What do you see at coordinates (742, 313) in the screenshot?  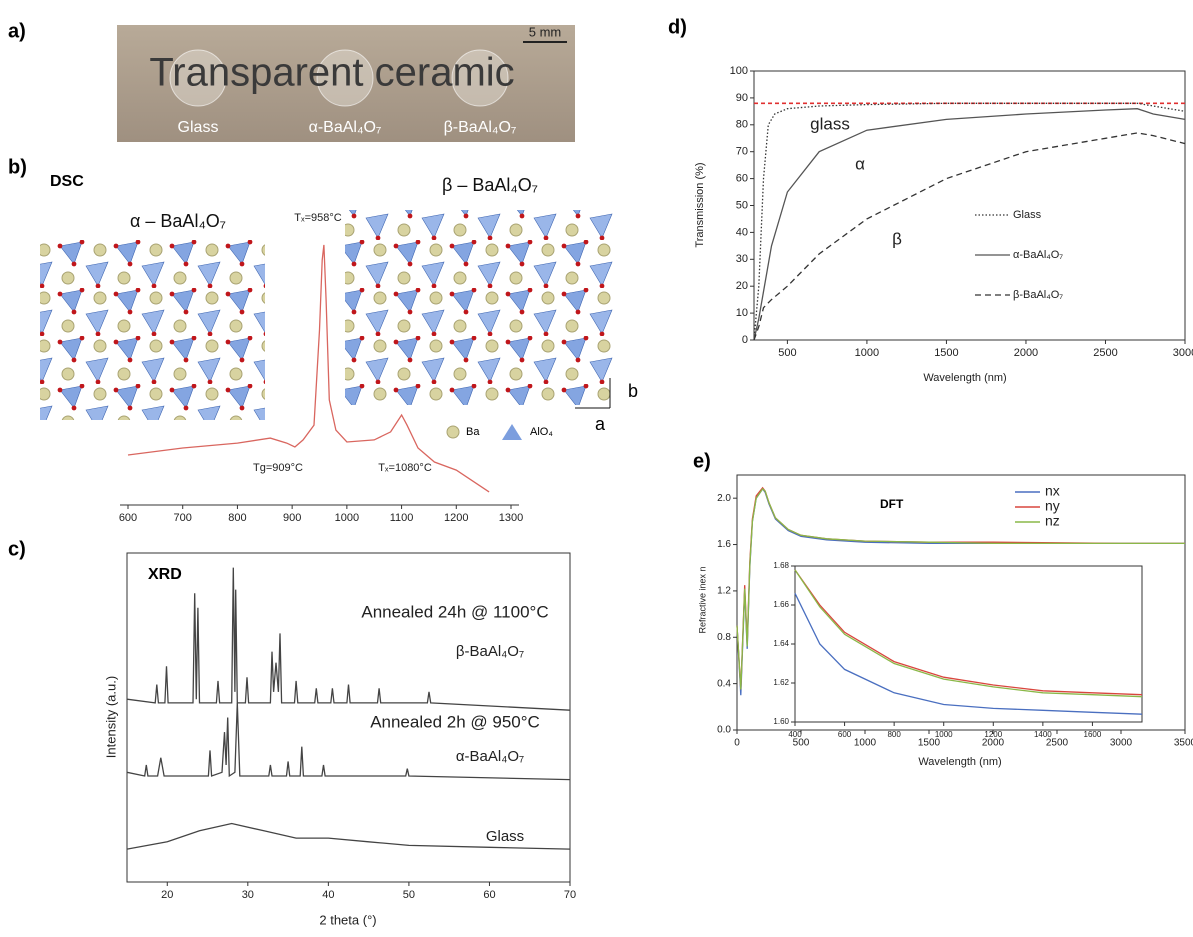 I see `y-tick-label: 10` at bounding box center [742, 313].